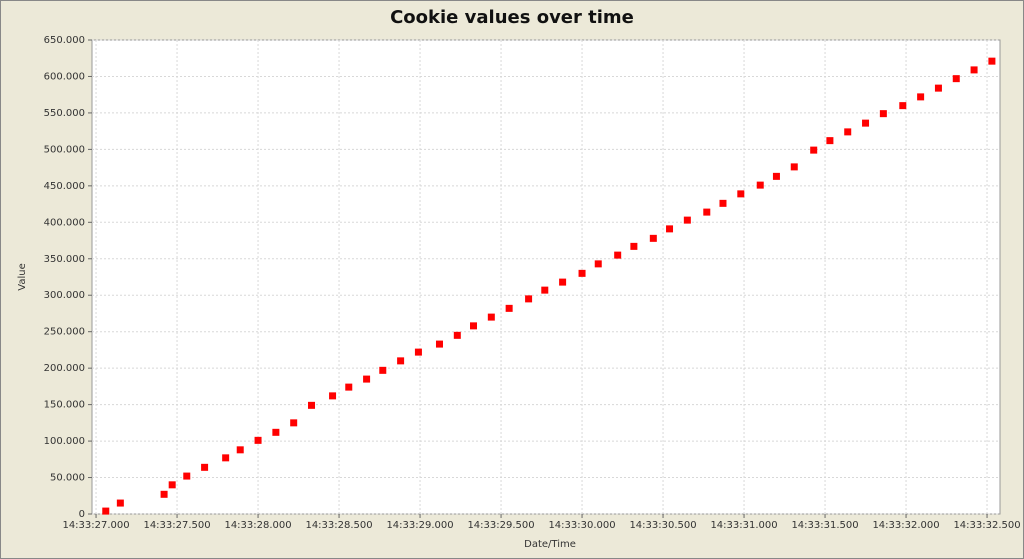 The width and height of the screenshot is (1024, 559). What do you see at coordinates (64, 76) in the screenshot?
I see `y-tick-label: 600.000` at bounding box center [64, 76].